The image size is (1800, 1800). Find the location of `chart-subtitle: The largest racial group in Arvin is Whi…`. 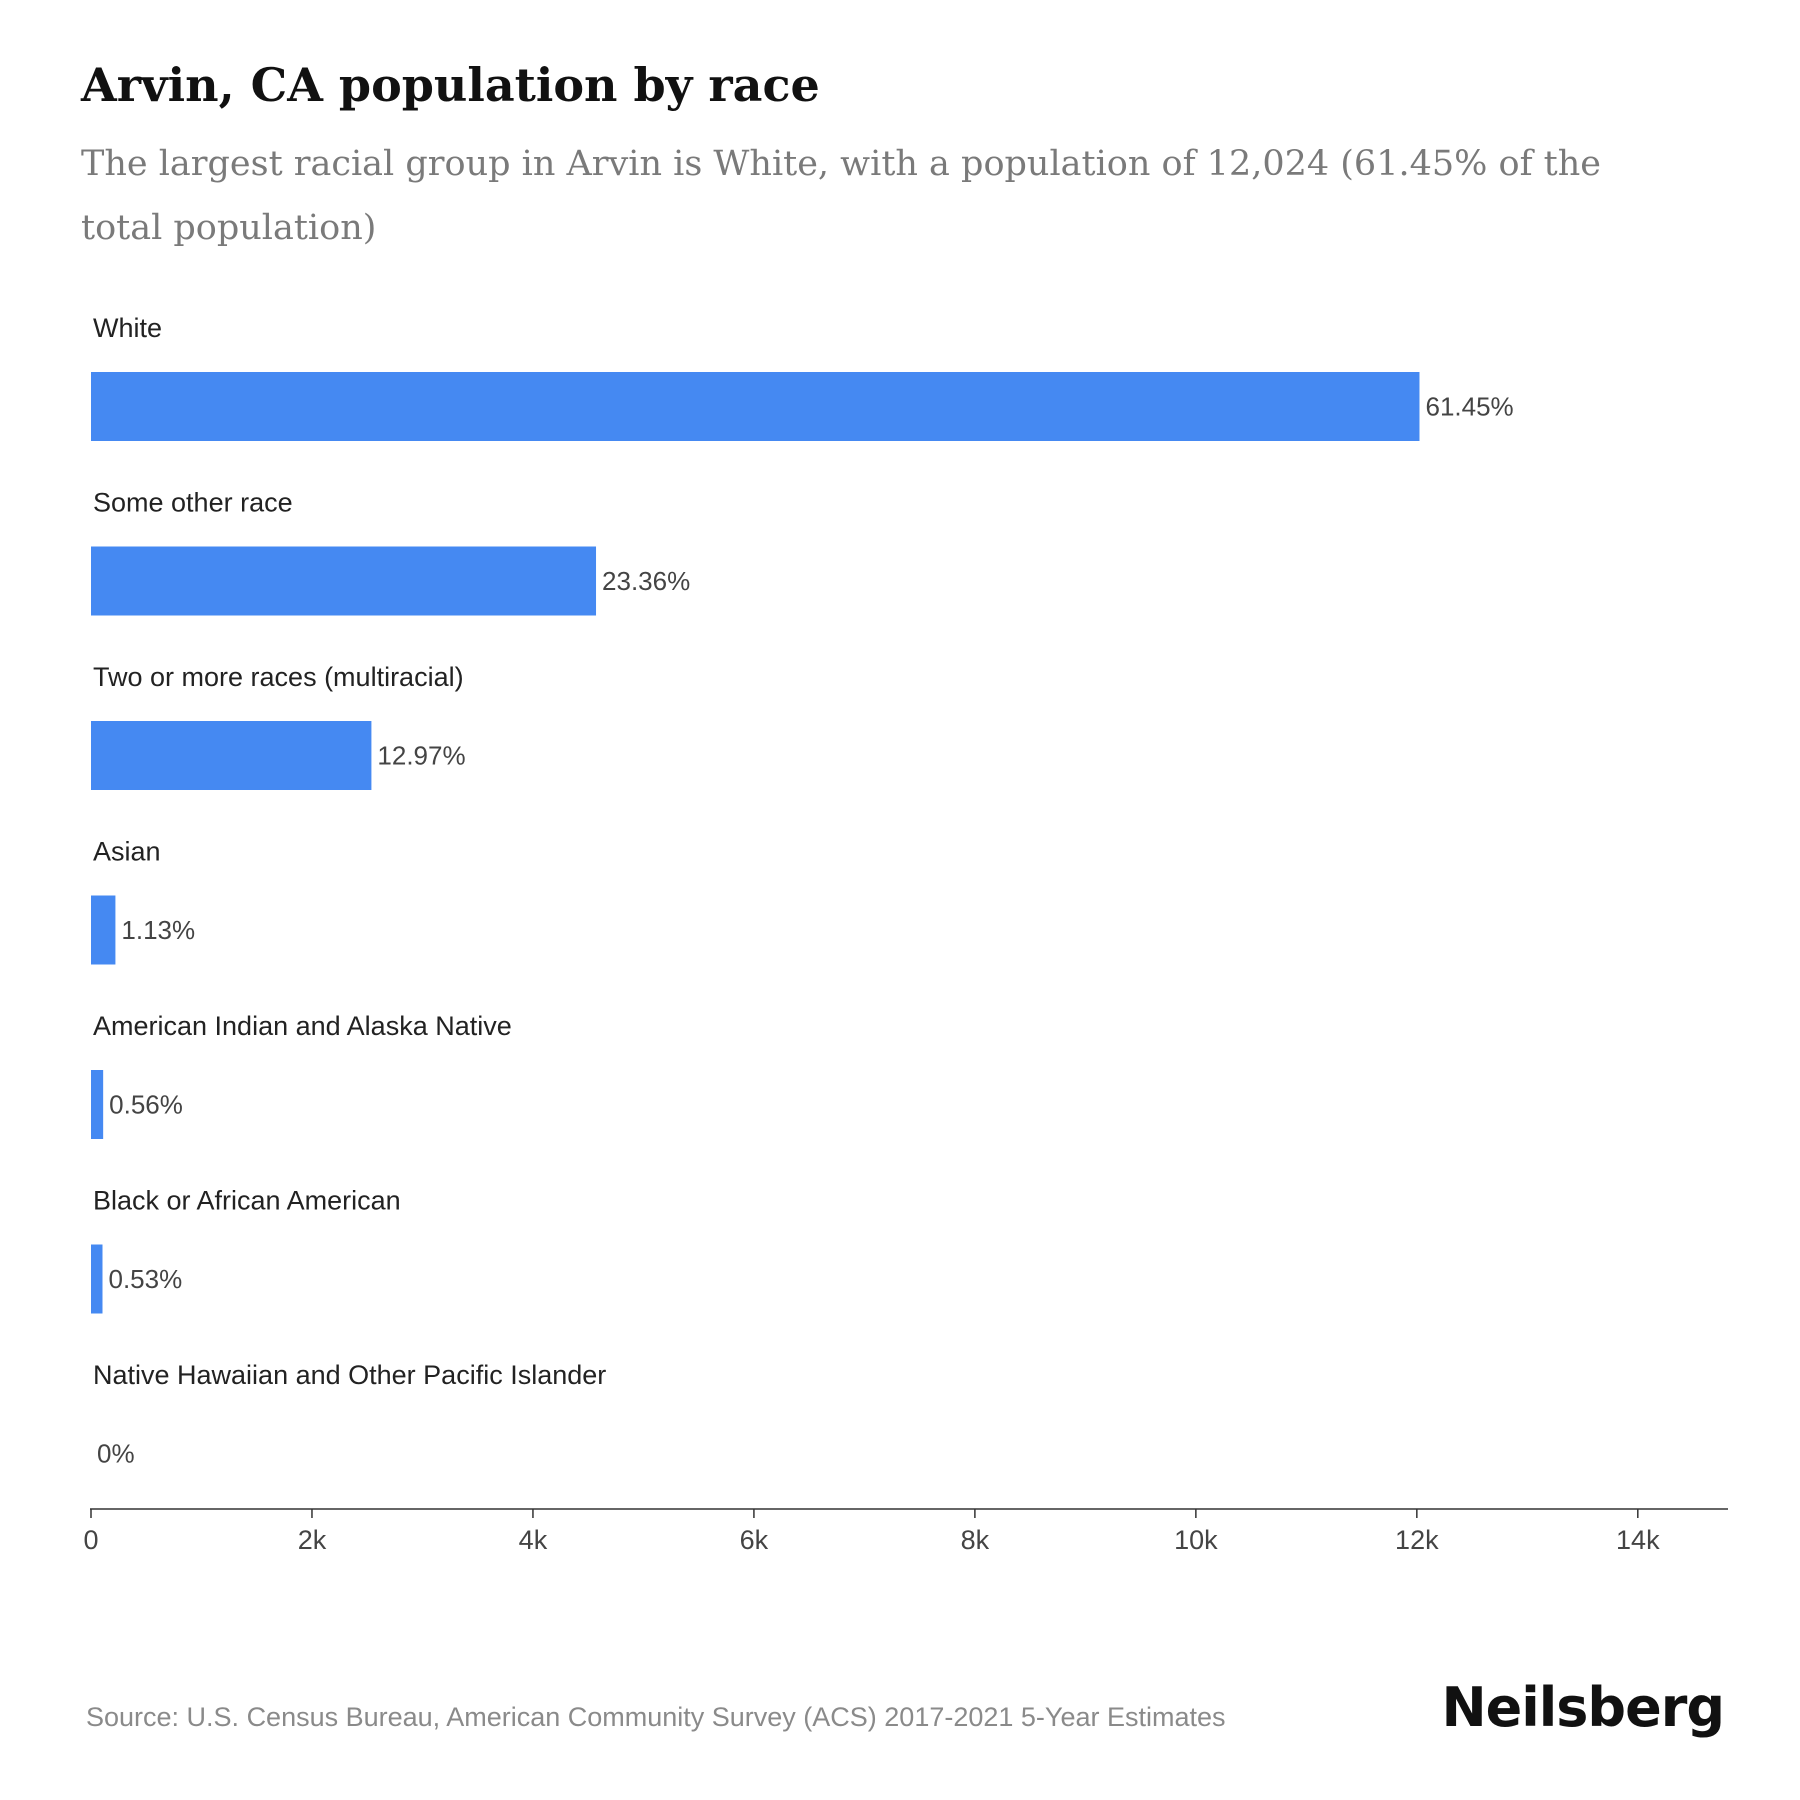

chart-subtitle: The largest racial group in Arvin is Whi… is located at coordinates (841, 196).